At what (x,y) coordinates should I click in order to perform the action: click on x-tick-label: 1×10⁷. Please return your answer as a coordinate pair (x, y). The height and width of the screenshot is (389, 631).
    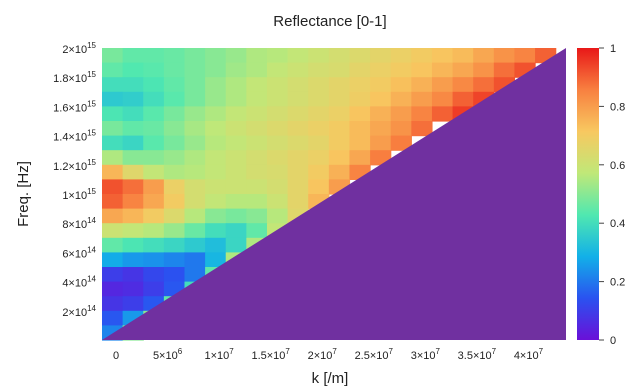
    Looking at the image, I should click on (219, 354).